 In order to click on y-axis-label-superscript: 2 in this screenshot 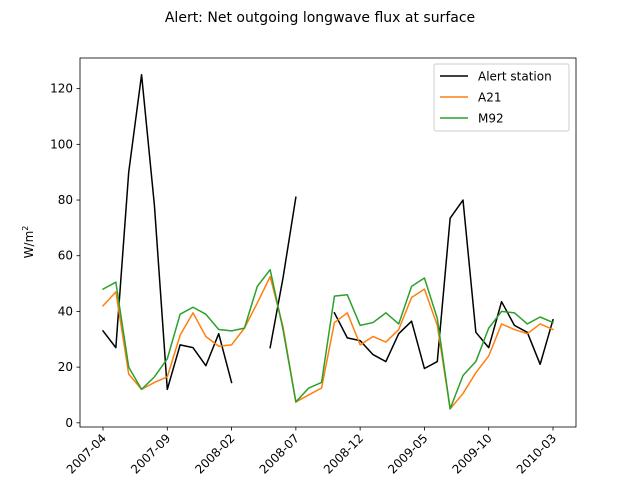, I will do `click(25, 228)`.